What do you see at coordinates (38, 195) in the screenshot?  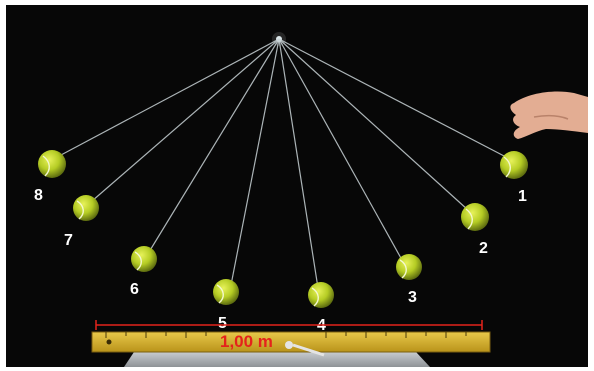 I see `ball-label-8: 8` at bounding box center [38, 195].